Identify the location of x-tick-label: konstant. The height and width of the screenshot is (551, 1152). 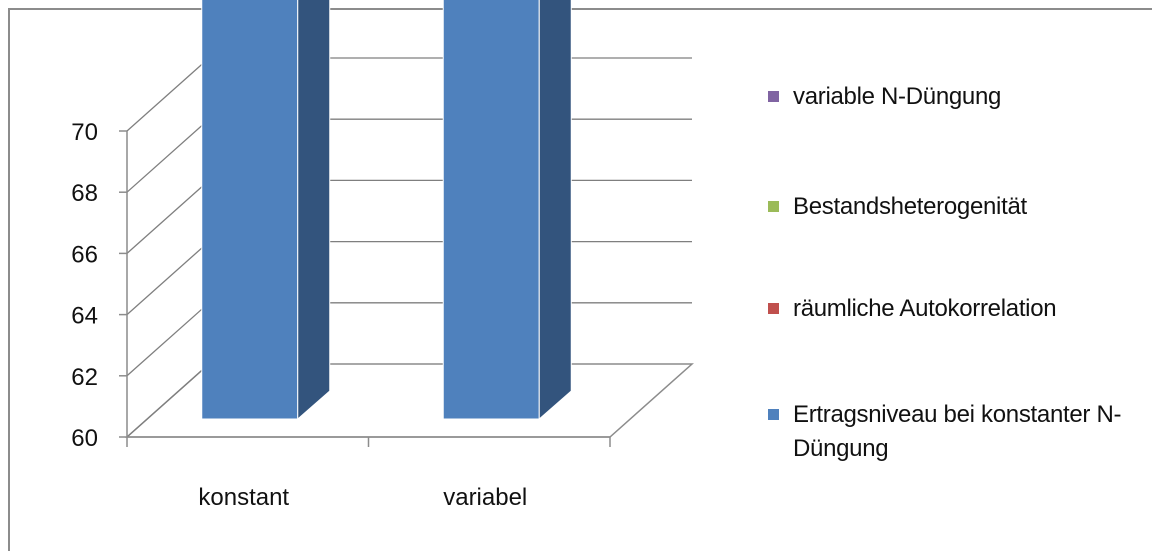
(243, 497).